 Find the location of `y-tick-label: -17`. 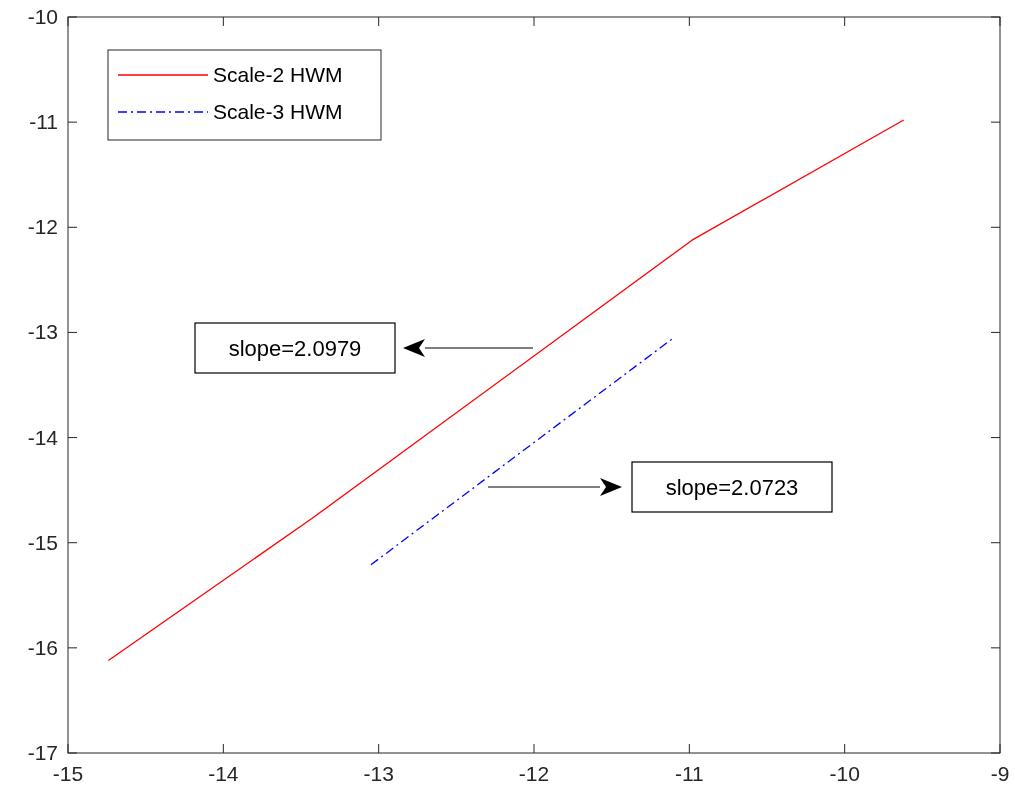

y-tick-label: -17 is located at coordinates (42, 752).